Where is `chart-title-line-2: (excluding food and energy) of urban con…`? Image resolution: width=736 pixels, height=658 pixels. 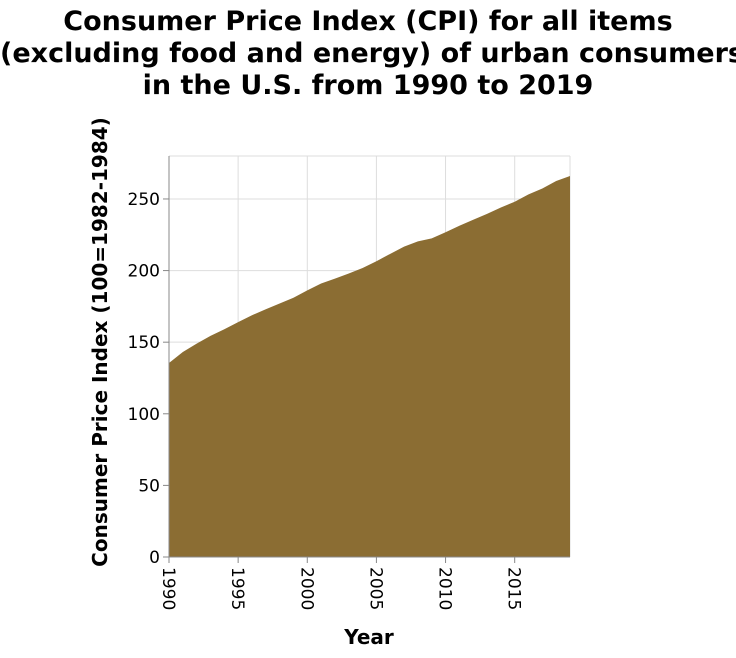
chart-title-line-2: (excluding food and energy) of urban con… is located at coordinates (368, 53).